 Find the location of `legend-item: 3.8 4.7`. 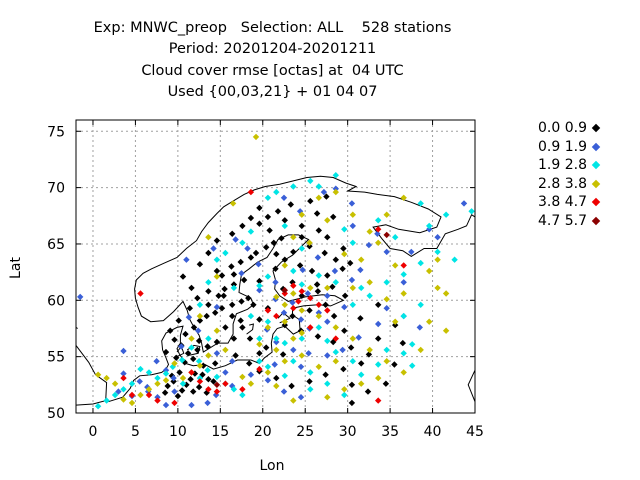

legend-item: 3.8 4.7 is located at coordinates (555, 203).